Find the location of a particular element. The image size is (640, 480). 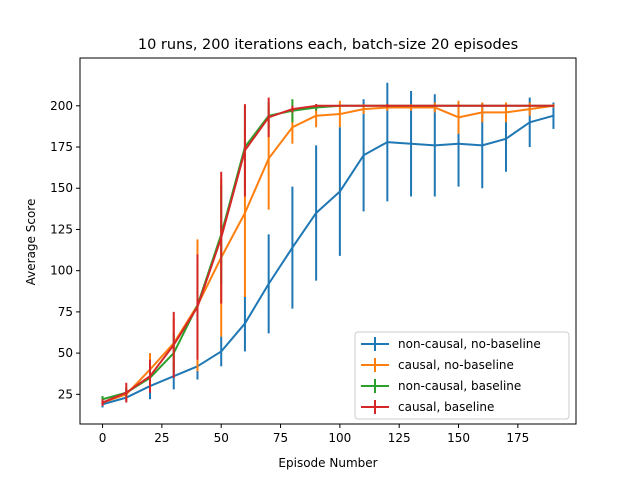

legend-entry: non-causal, no-baseline is located at coordinates (451, 344).